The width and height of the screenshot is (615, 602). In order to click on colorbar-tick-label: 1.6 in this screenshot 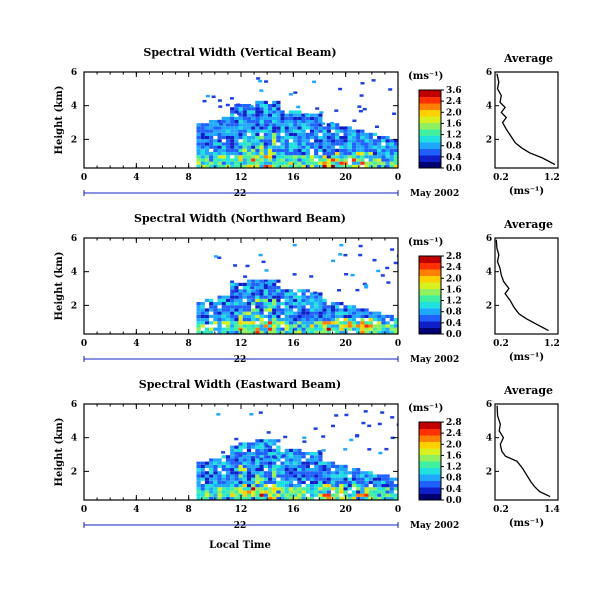, I will do `click(454, 124)`.